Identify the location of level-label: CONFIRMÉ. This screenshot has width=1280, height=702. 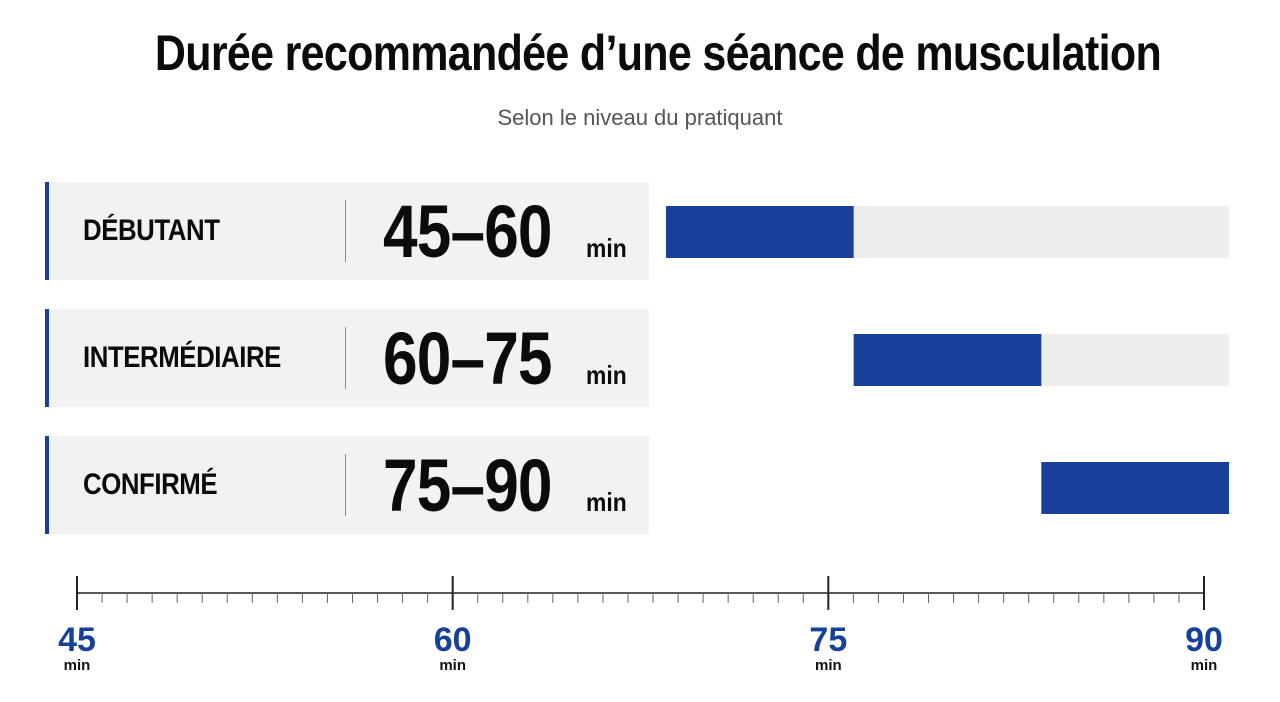
(150, 484).